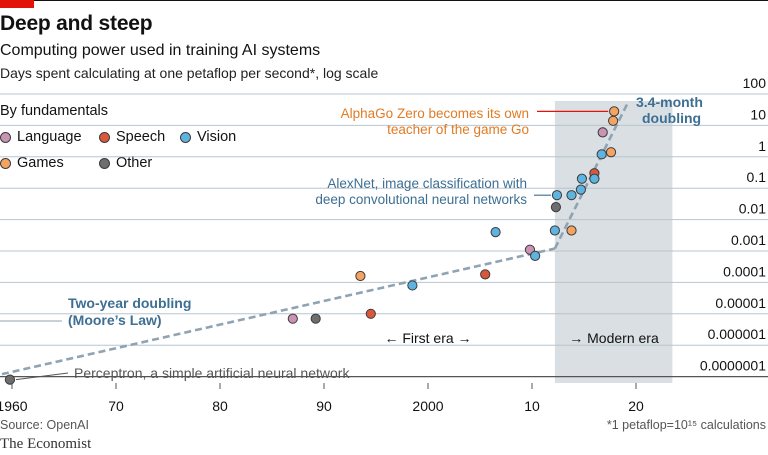  I want to click on moores-law-label-line2: (Moore’s Law), so click(115, 320).